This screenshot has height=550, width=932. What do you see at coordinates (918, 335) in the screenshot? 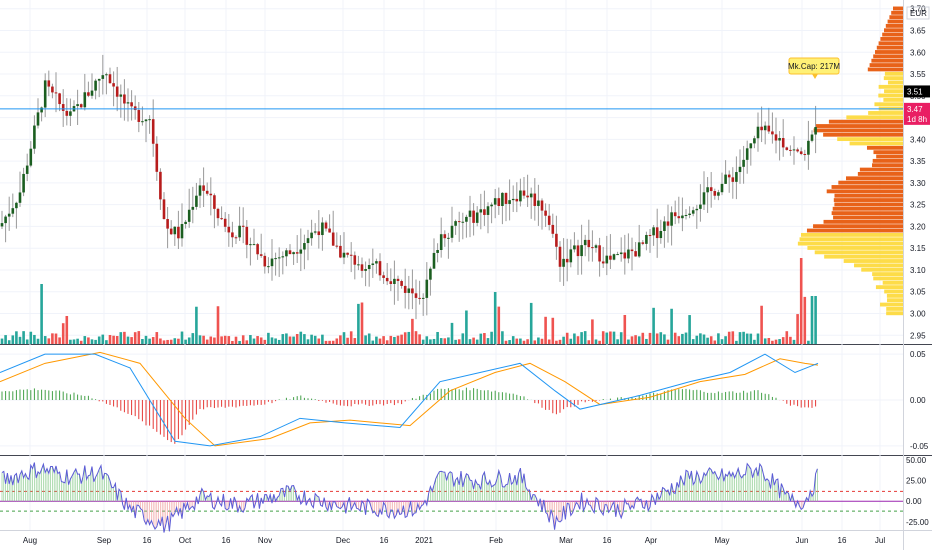
I see `price-tick-label: 2.95` at bounding box center [918, 335].